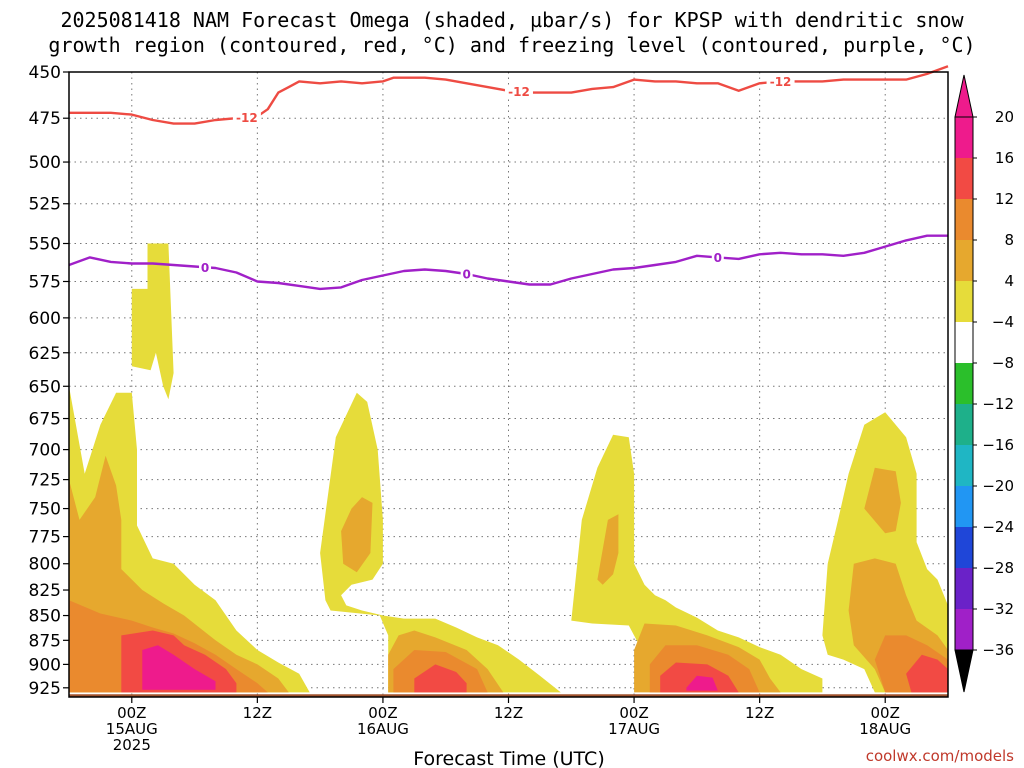  What do you see at coordinates (45, 282) in the screenshot?
I see `y-tick-label: 575` at bounding box center [45, 282].